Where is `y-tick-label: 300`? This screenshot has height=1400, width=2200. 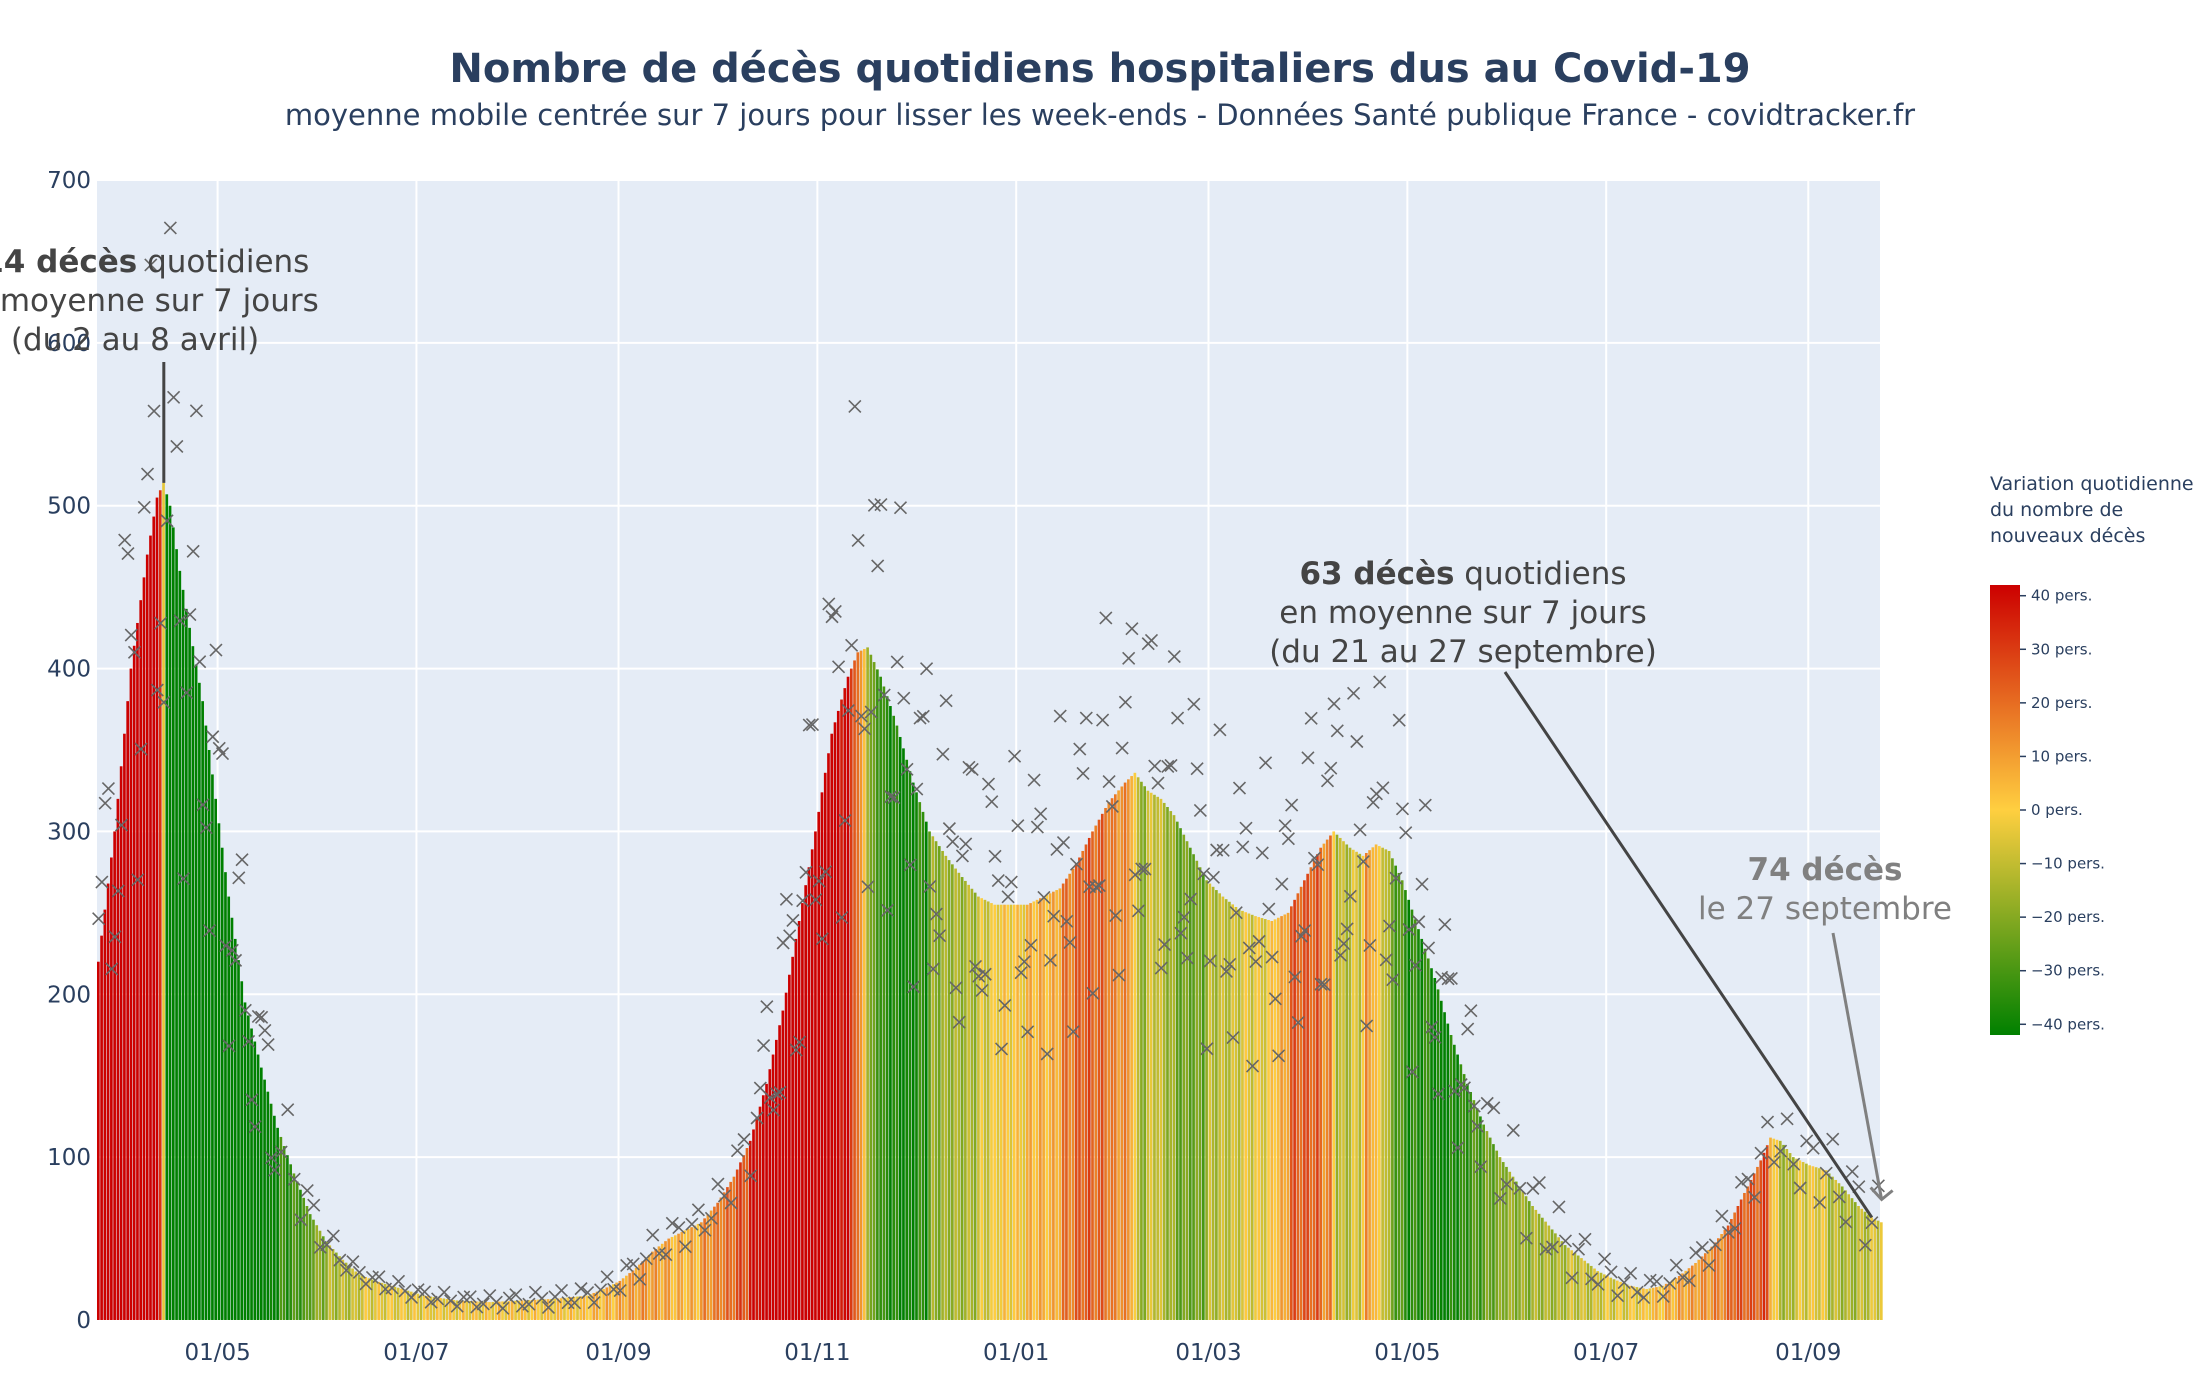 y-tick-label: 300 is located at coordinates (69, 832).